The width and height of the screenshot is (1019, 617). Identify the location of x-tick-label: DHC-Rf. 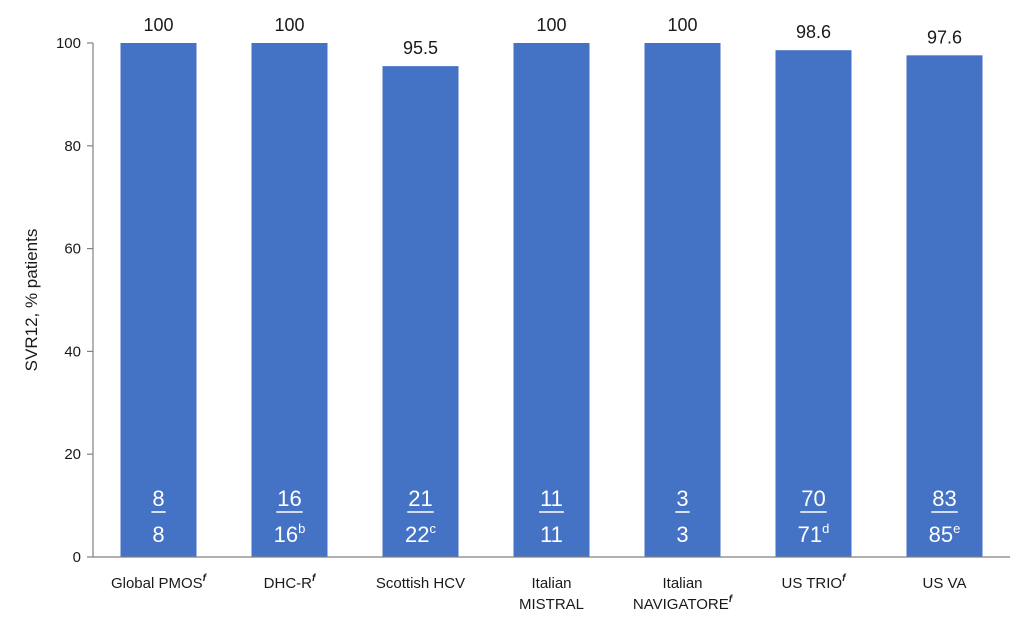
(290, 582).